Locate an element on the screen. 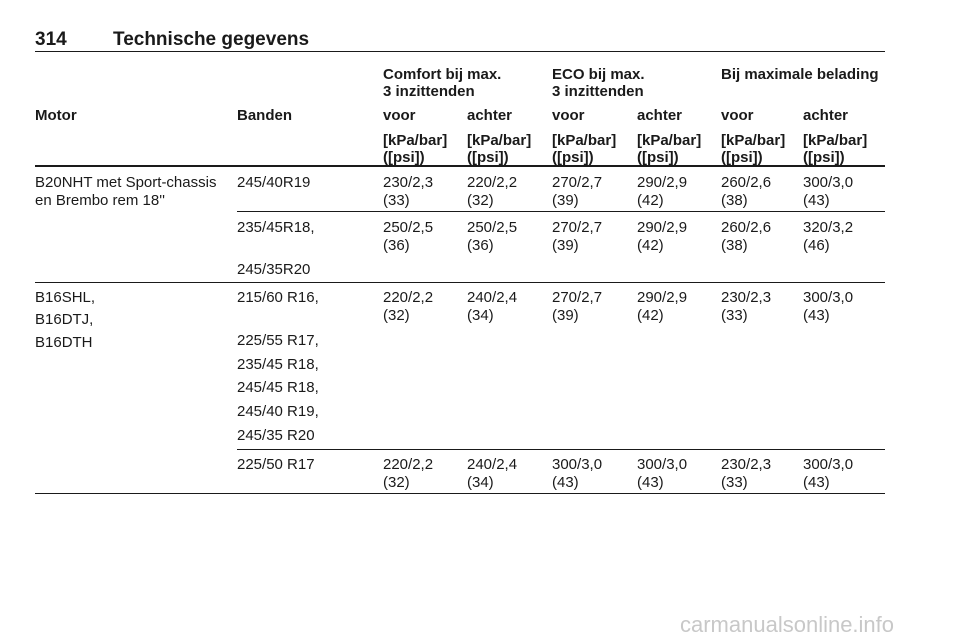  motor: en Brembo rem 18'' is located at coordinates (100, 200).